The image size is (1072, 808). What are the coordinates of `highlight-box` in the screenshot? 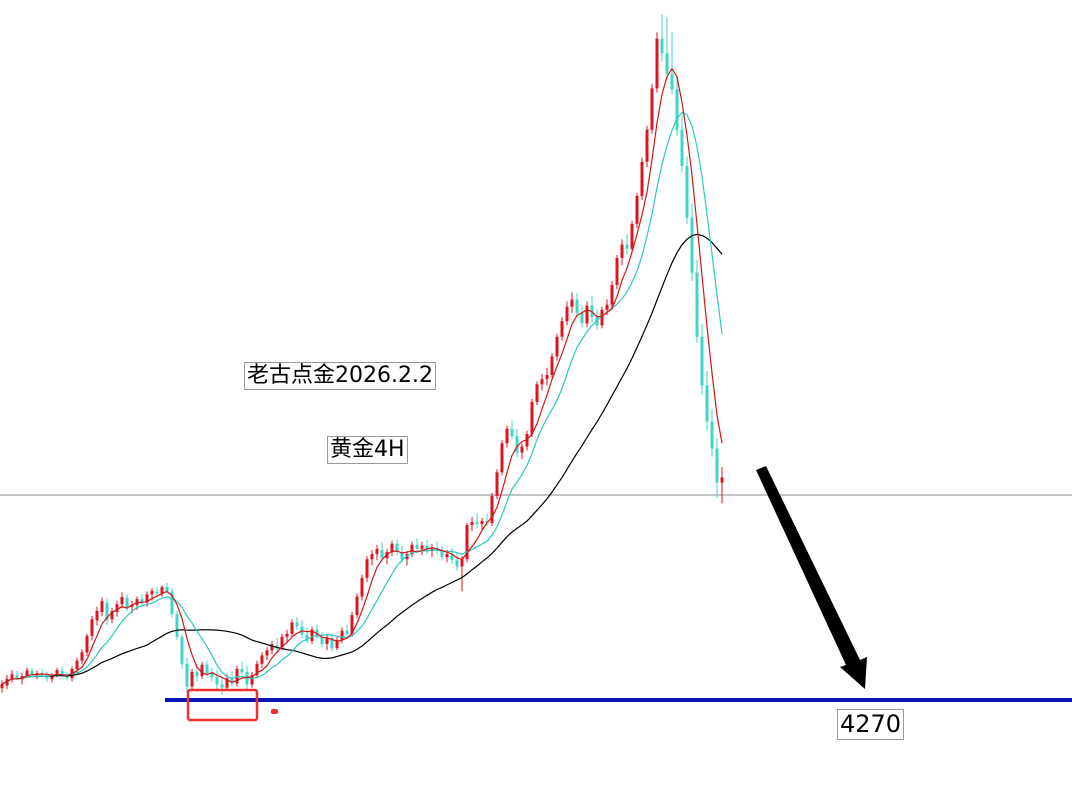 It's located at (222, 705).